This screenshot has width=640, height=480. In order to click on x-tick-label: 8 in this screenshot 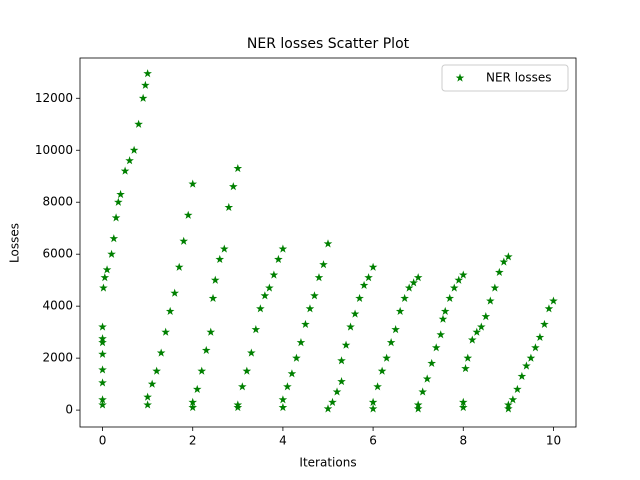, I will do `click(463, 441)`.